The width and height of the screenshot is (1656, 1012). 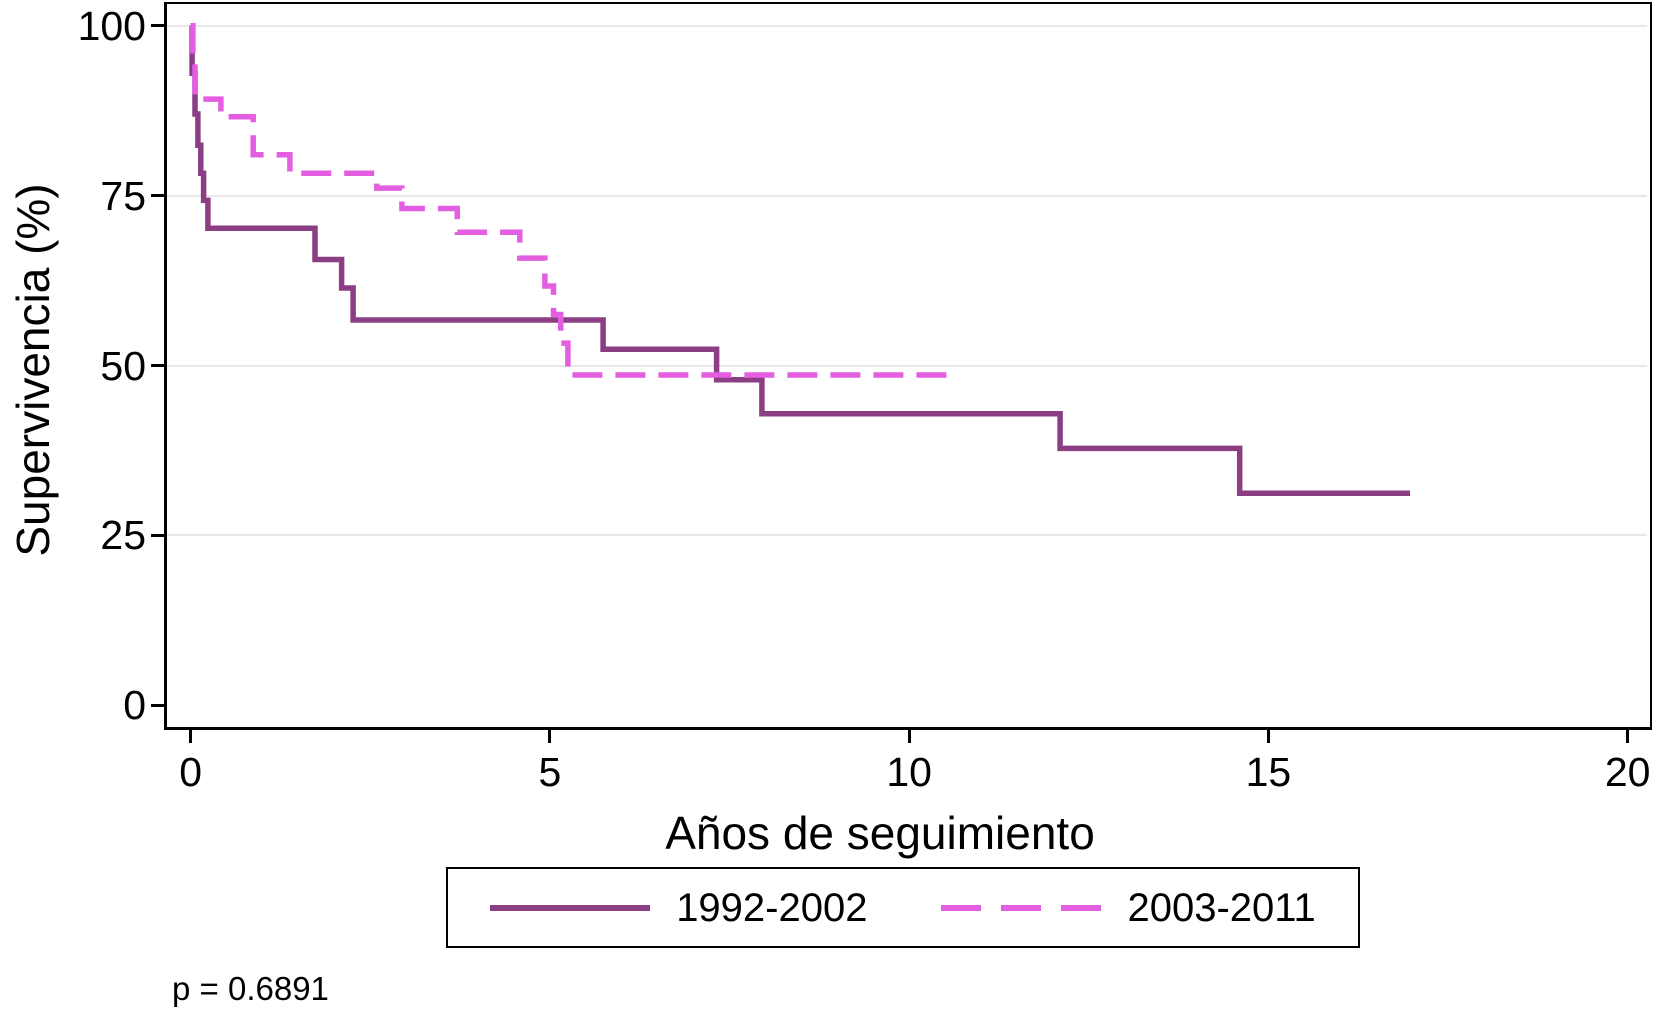 What do you see at coordinates (134, 705) in the screenshot?
I see `y-tick-label-0: 0` at bounding box center [134, 705].